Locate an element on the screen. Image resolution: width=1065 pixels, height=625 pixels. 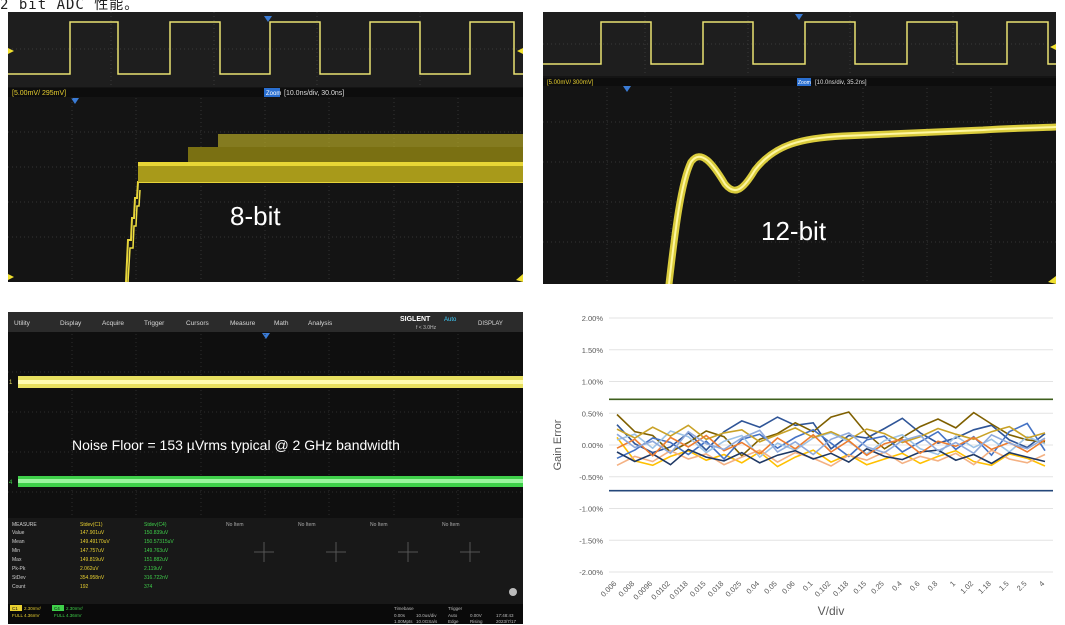
x-tick-label: 1.18 is located at coordinates (984, 587).